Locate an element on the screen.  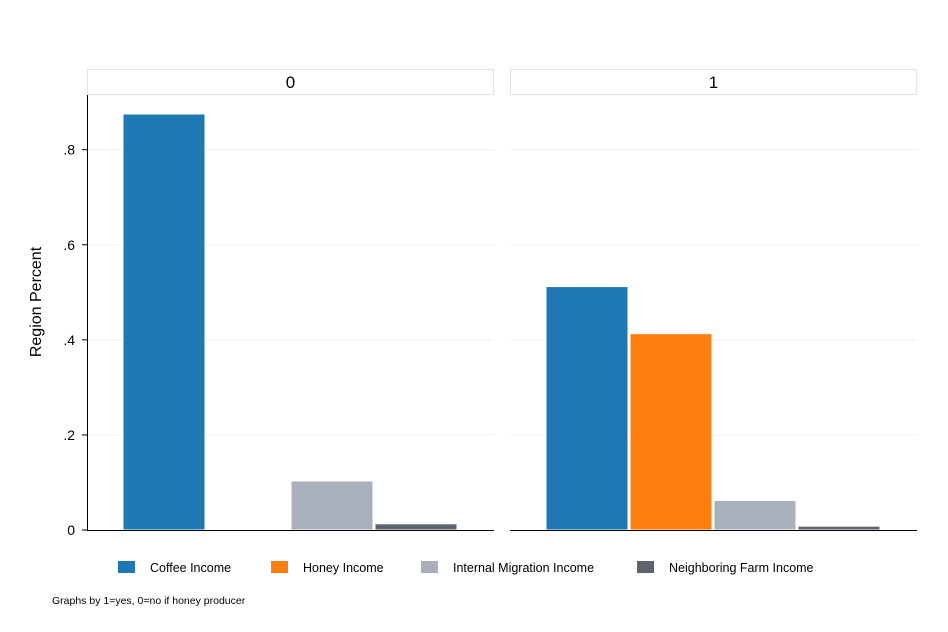
legend-label: Coffee Income is located at coordinates (190, 568).